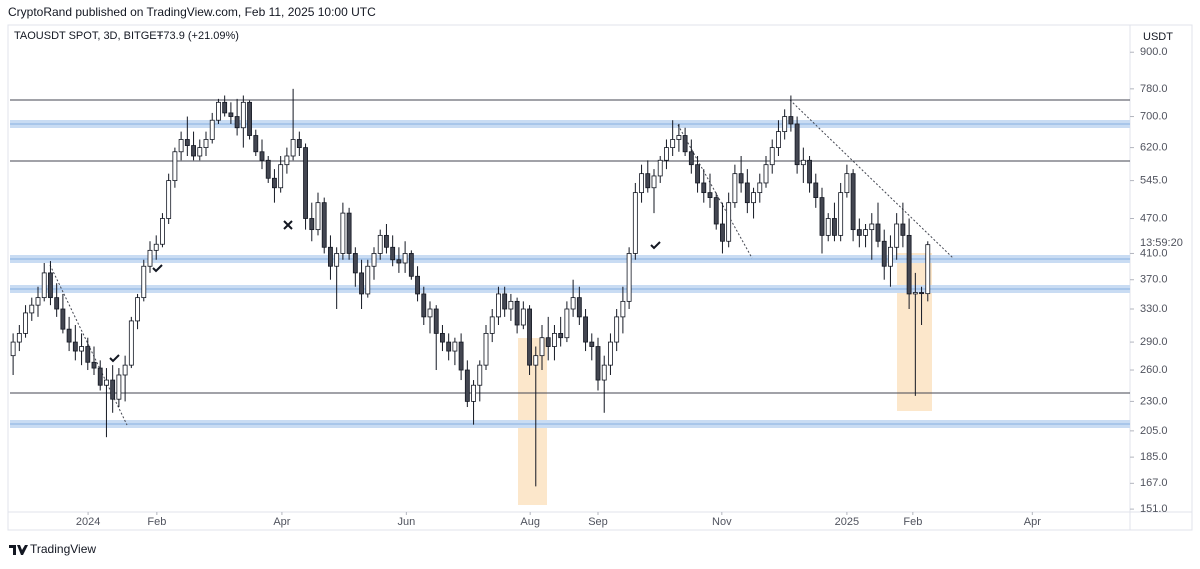  Describe the element at coordinates (871, 179) in the screenshot. I see `trendline` at that location.